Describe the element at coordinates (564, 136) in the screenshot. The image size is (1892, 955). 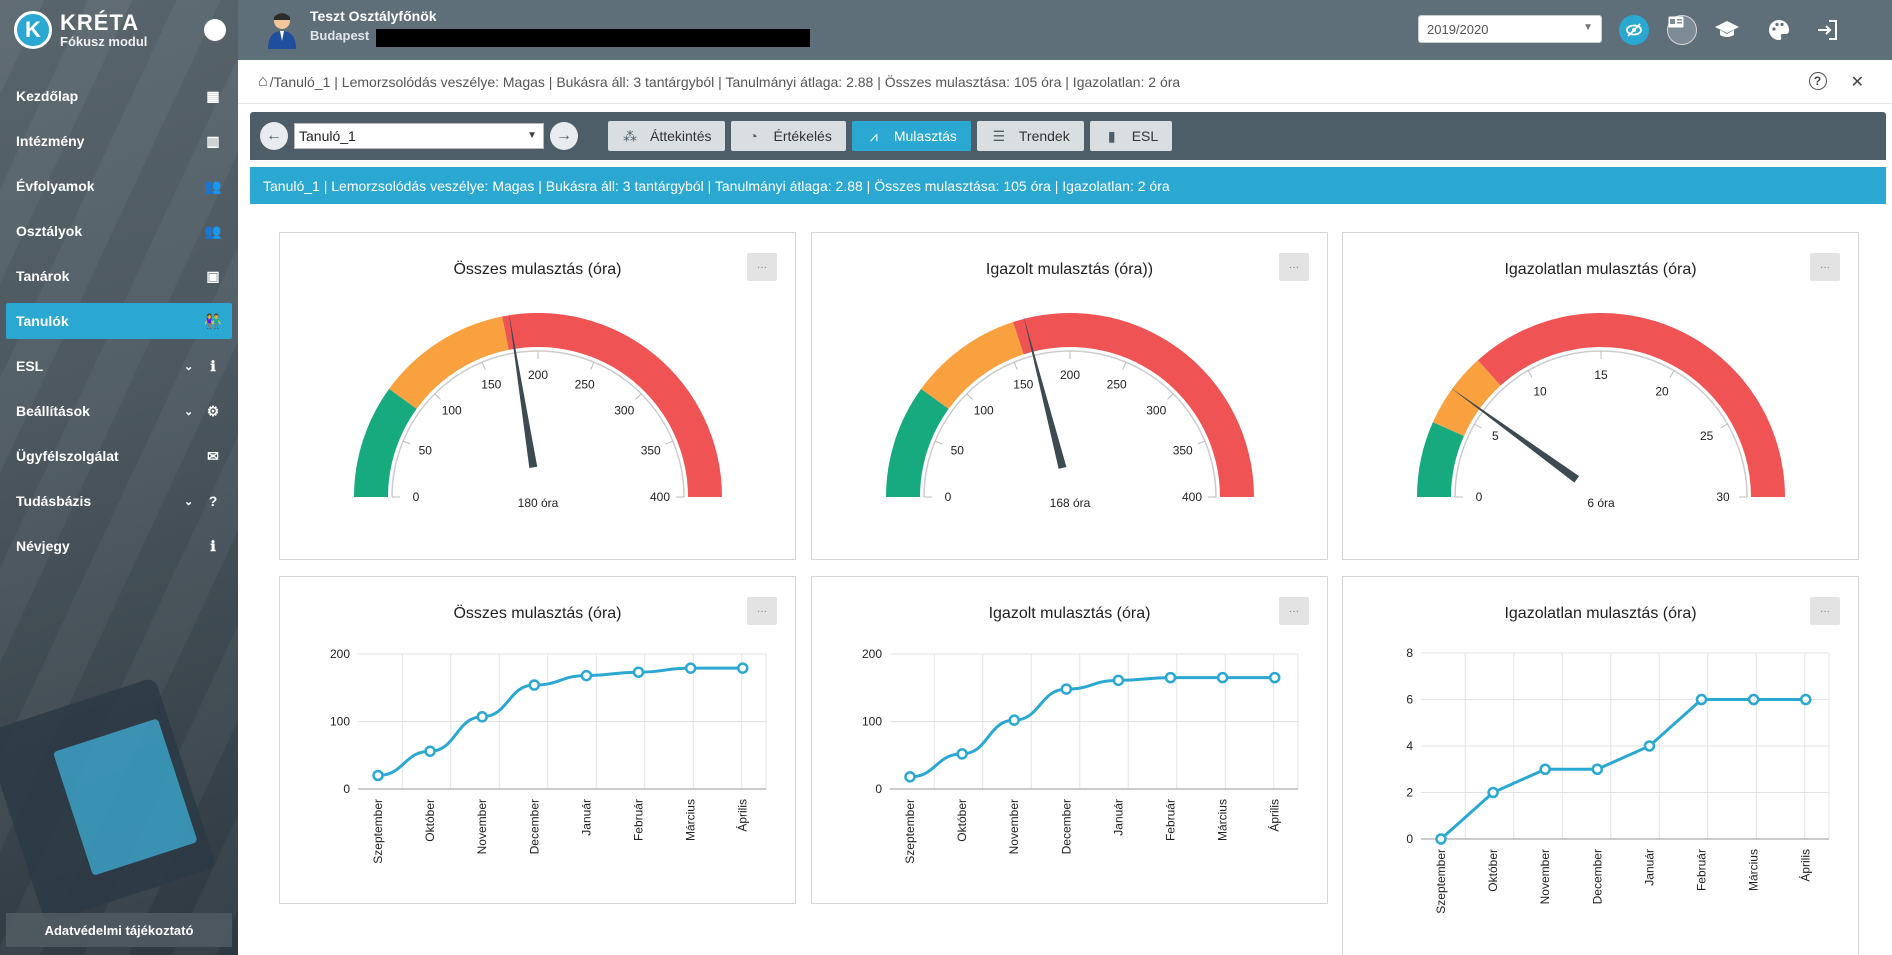
I see `next-student-button: →` at that location.